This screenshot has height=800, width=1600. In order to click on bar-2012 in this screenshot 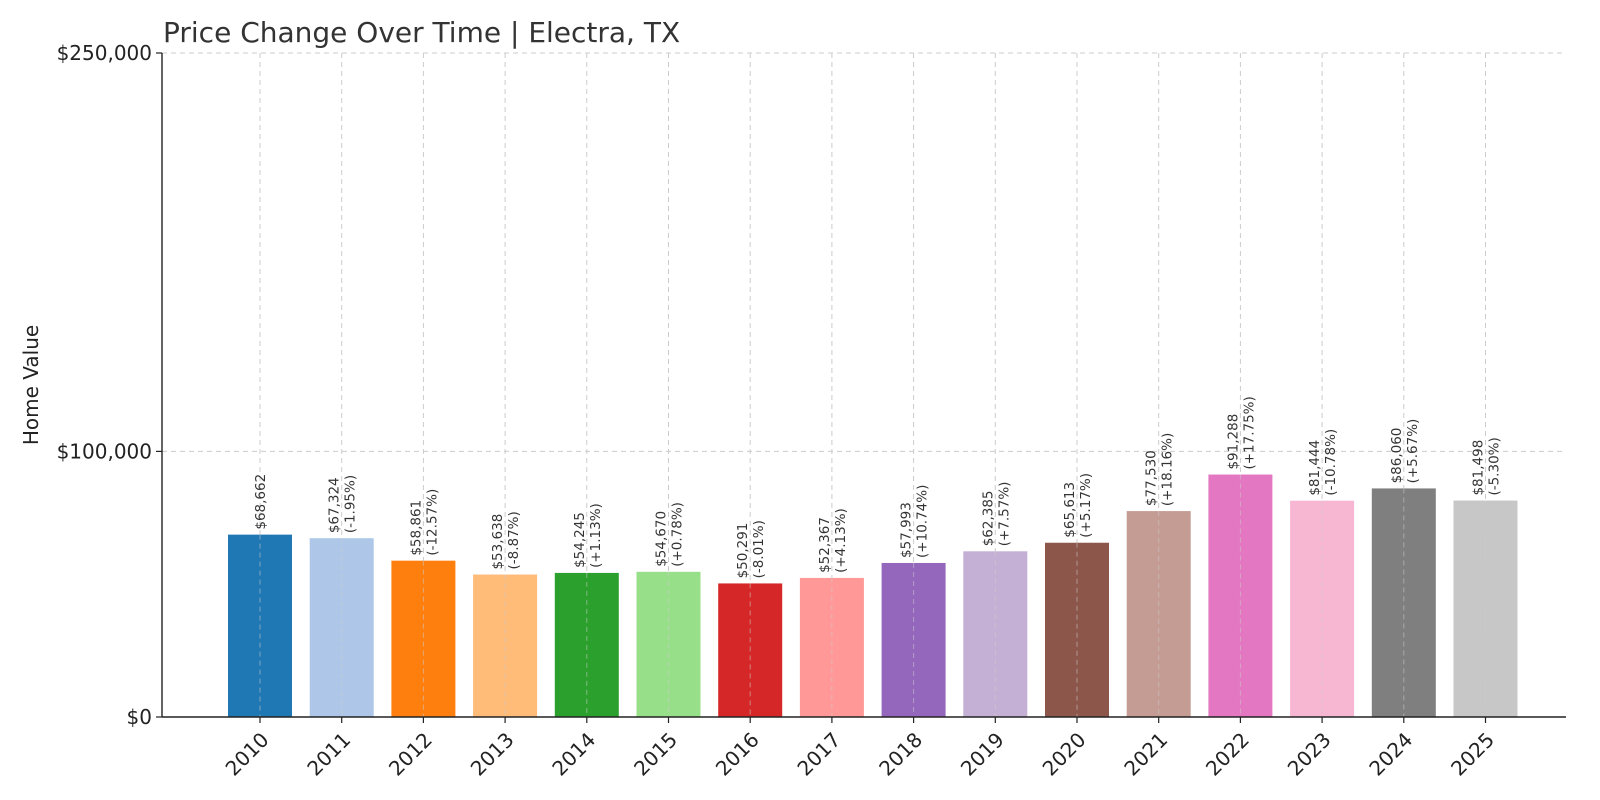, I will do `click(423, 638)`.